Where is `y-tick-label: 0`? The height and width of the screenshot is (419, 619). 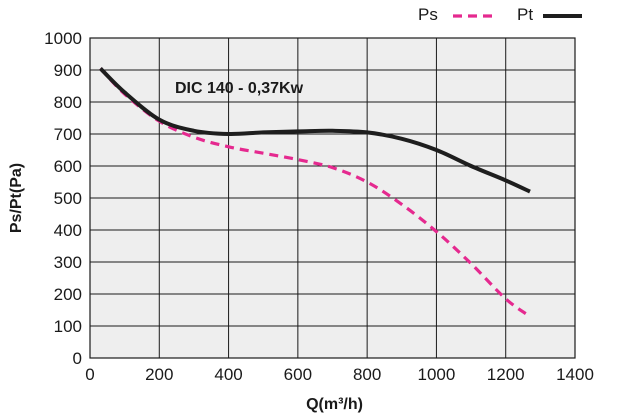 y-tick-label: 0 is located at coordinates (77, 358).